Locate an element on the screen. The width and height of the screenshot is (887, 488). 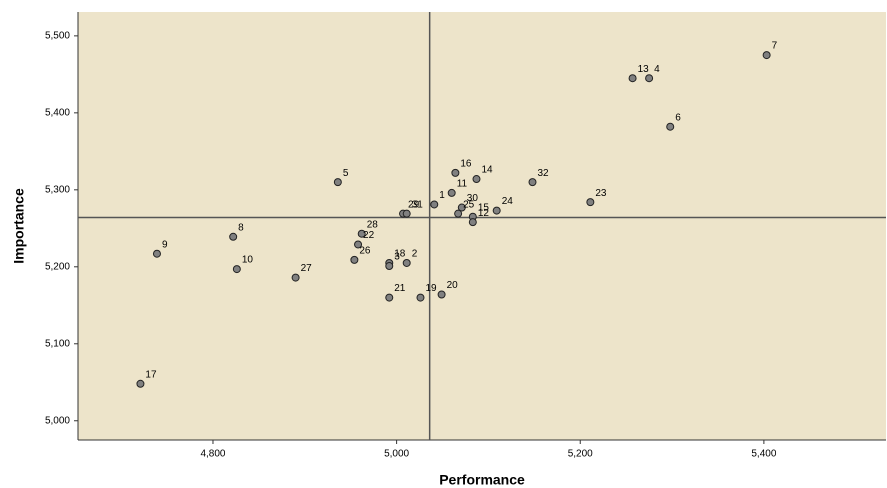
y-axis-title: Importance is located at coordinates (19, 226).